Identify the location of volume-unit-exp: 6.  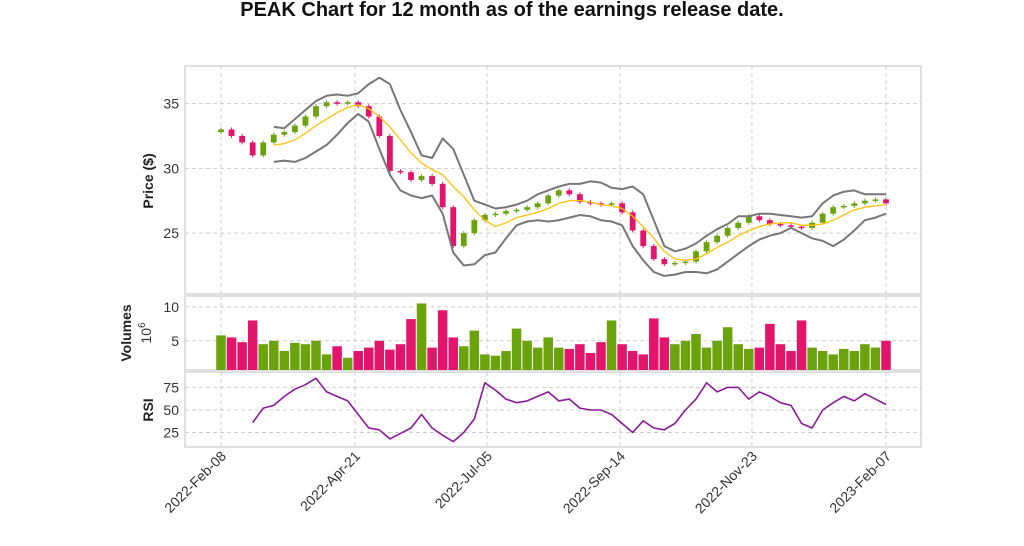
(142, 325).